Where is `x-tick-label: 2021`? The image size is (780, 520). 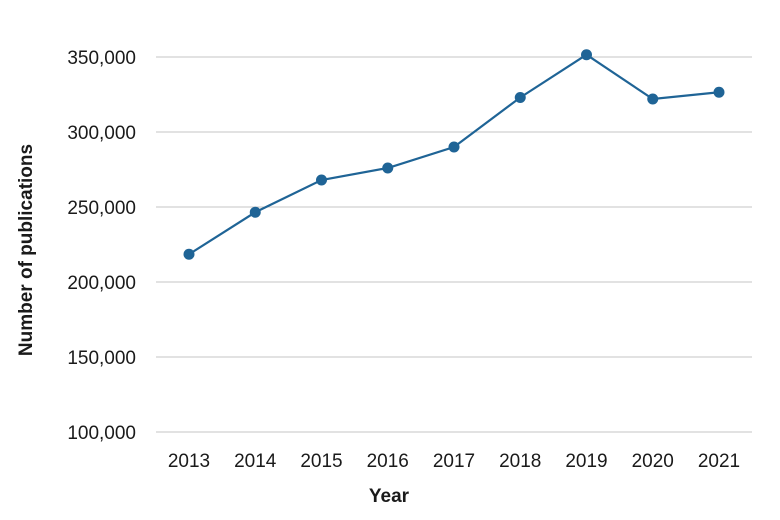 x-tick-label: 2021 is located at coordinates (719, 461).